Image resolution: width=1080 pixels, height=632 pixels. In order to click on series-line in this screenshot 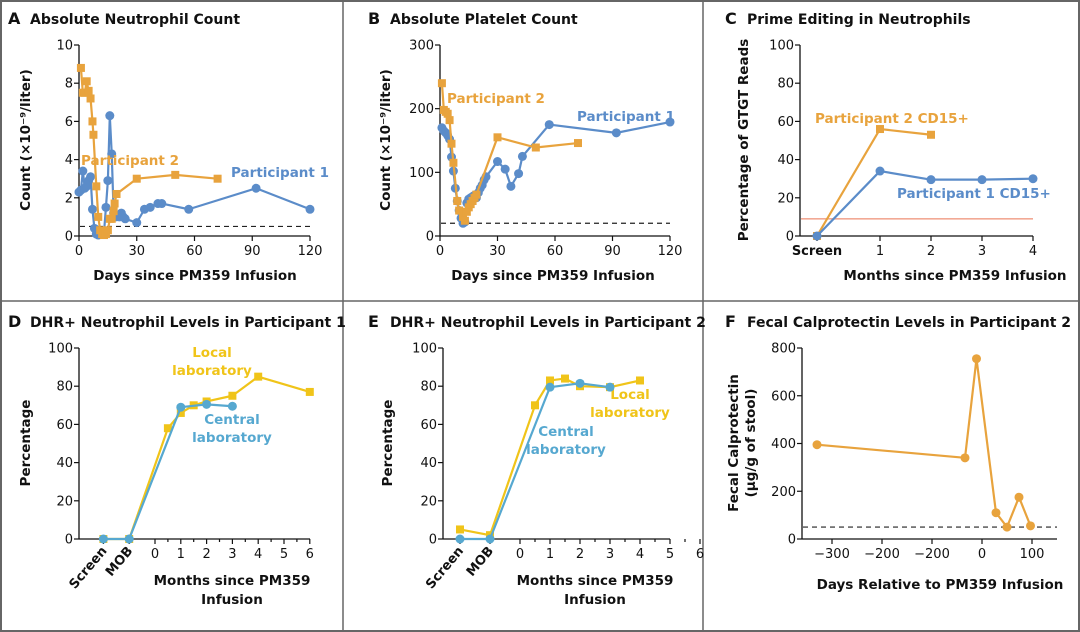, I will do `click(874, 182)`.